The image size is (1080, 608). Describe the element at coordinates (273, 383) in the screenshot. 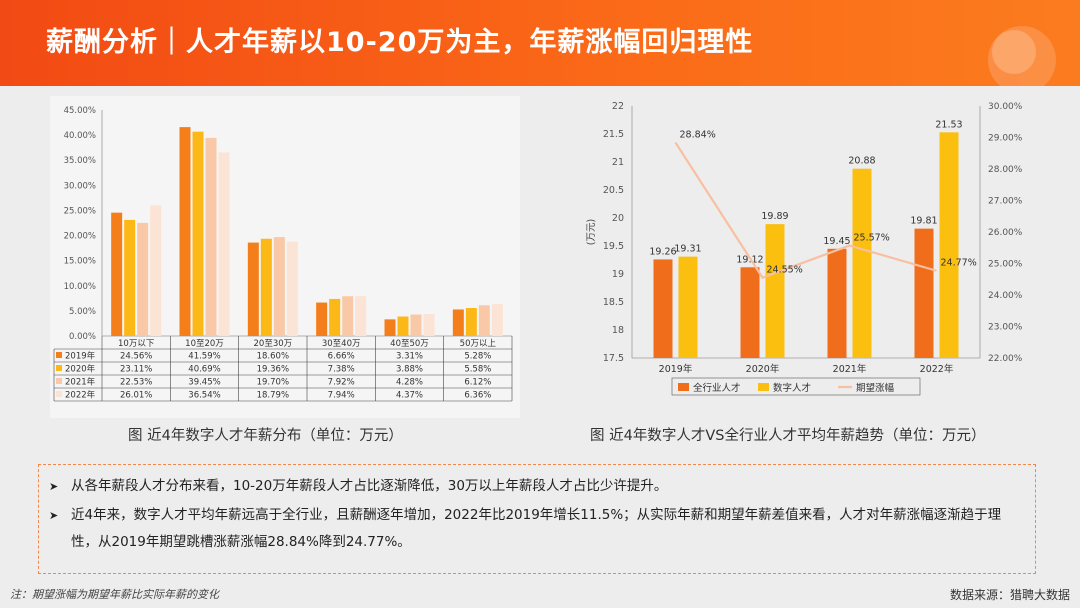

I see `data-label: 19.70%` at that location.